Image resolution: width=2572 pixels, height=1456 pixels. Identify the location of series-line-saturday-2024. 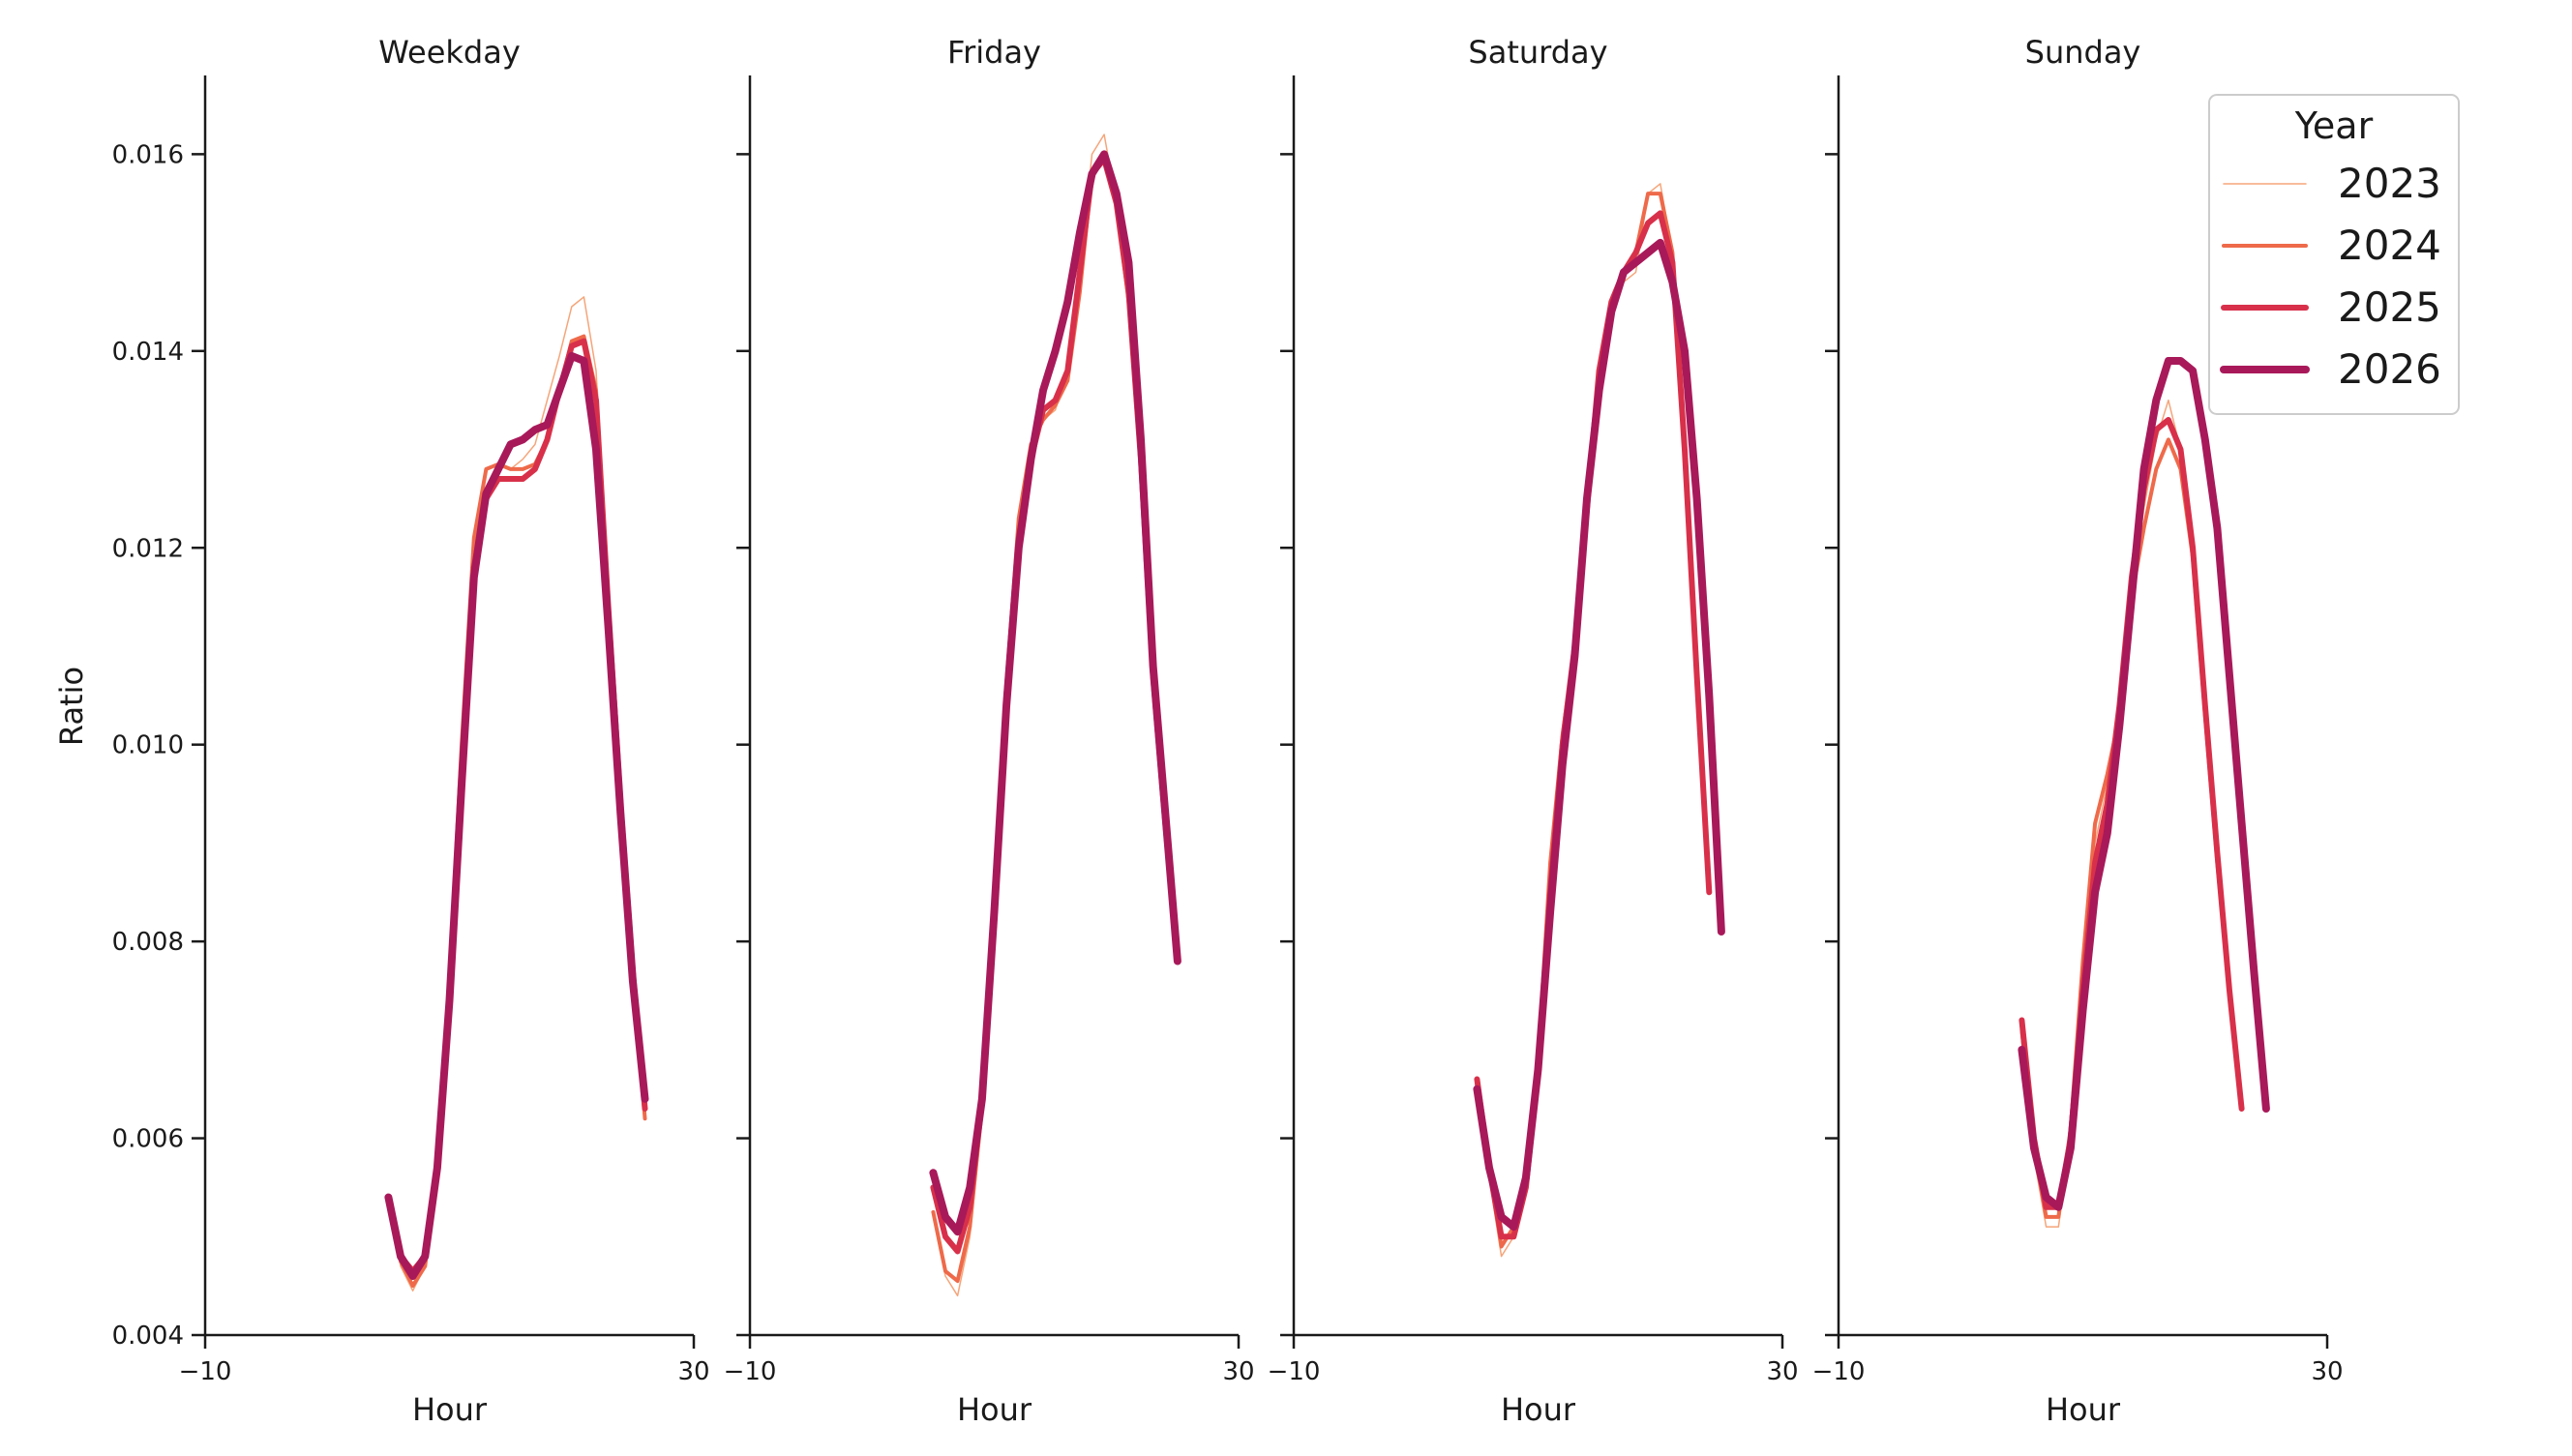
(1593, 720).